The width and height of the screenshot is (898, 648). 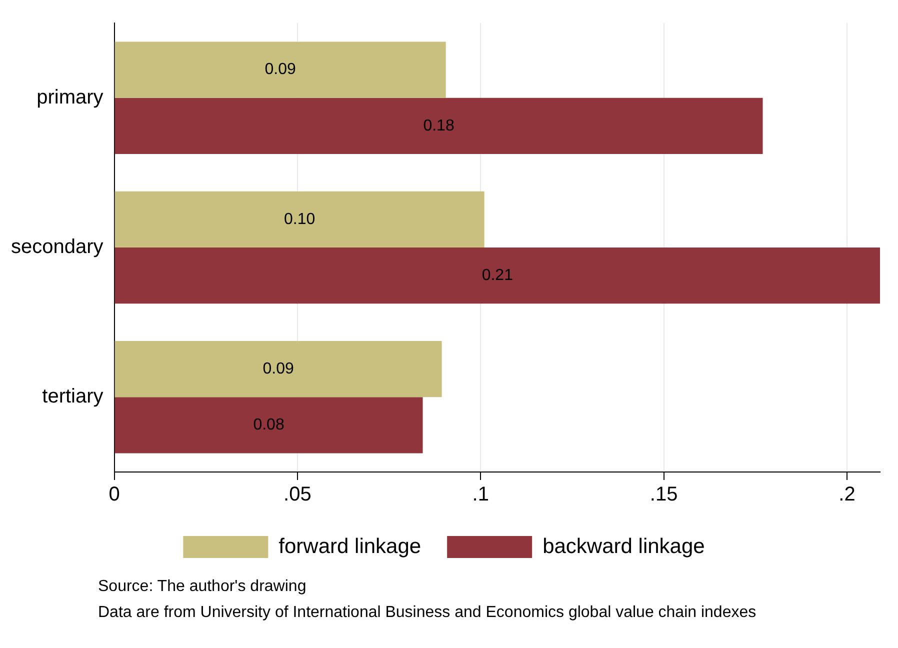 I want to click on legend-label: backward linkage, so click(x=623, y=546).